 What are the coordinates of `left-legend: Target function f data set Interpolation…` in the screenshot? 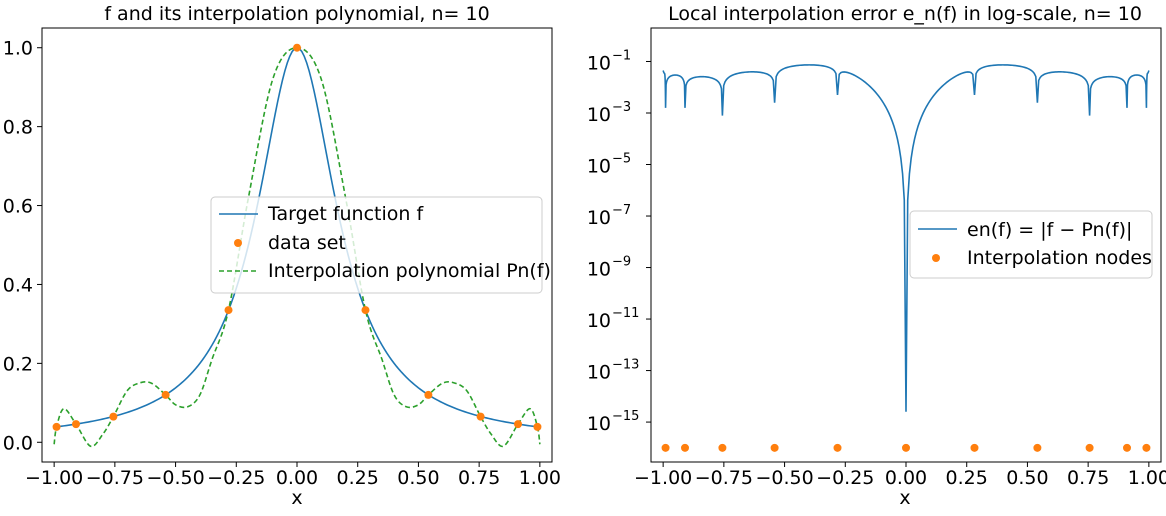 It's located at (380, 245).